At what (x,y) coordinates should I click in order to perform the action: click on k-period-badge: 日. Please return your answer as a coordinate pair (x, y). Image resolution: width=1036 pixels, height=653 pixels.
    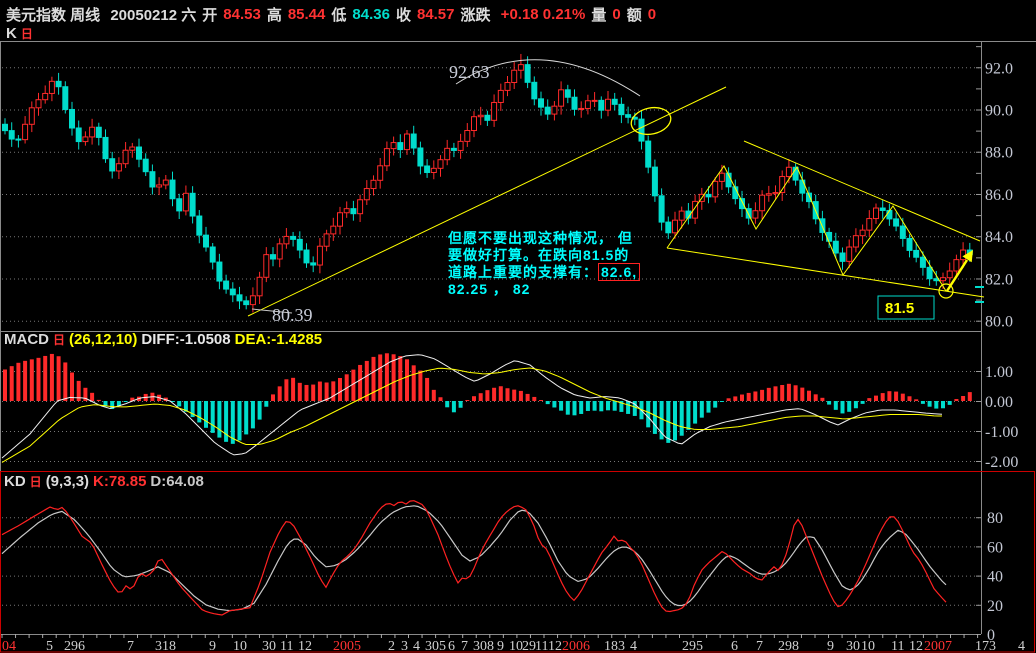
    Looking at the image, I should click on (26, 34).